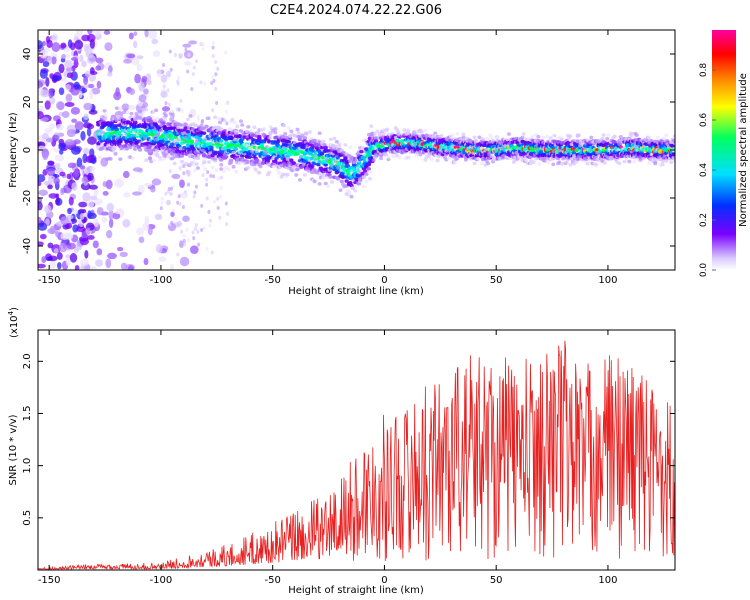 The height and width of the screenshot is (600, 750). I want to click on x-tick-label: 0, so click(384, 280).